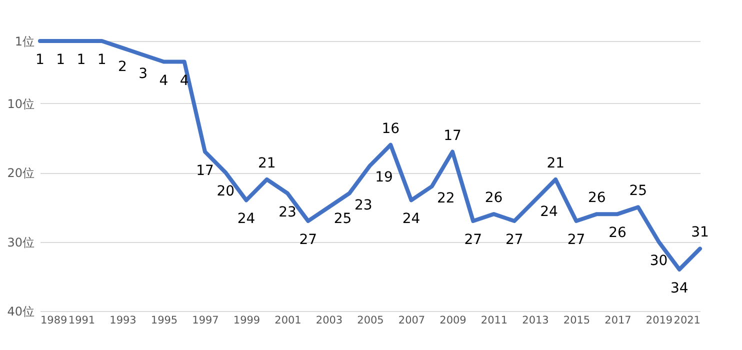  What do you see at coordinates (24, 41) in the screenshot?
I see `y-tick-label: 1位` at bounding box center [24, 41].